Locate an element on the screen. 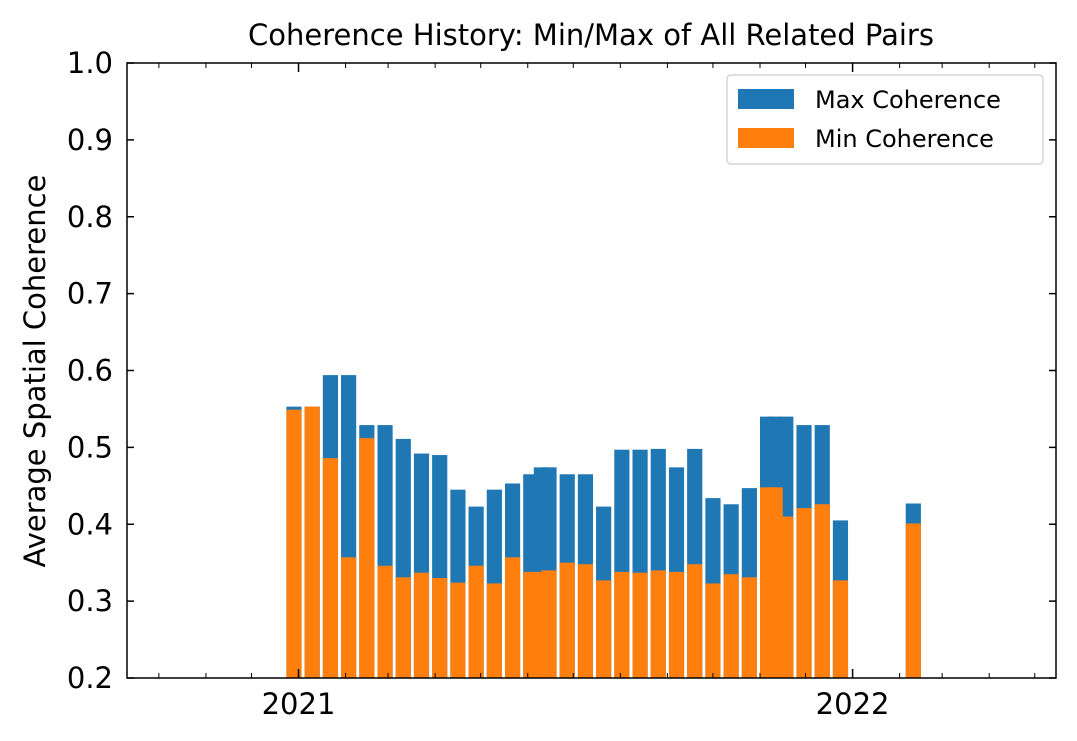  y-tick-label-5: 0.7 is located at coordinates (90, 294).